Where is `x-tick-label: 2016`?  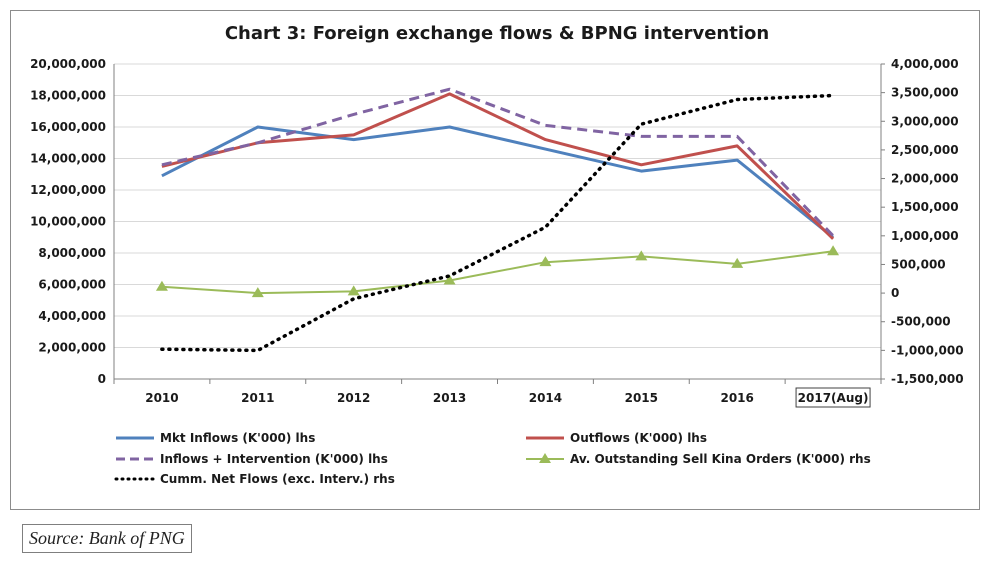 x-tick-label: 2016 is located at coordinates (736, 398).